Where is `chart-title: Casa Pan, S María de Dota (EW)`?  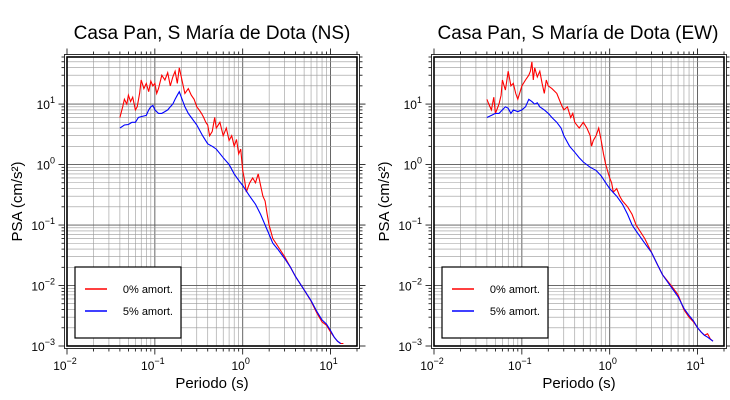 chart-title: Casa Pan, S María de Dota (EW) is located at coordinates (578, 33).